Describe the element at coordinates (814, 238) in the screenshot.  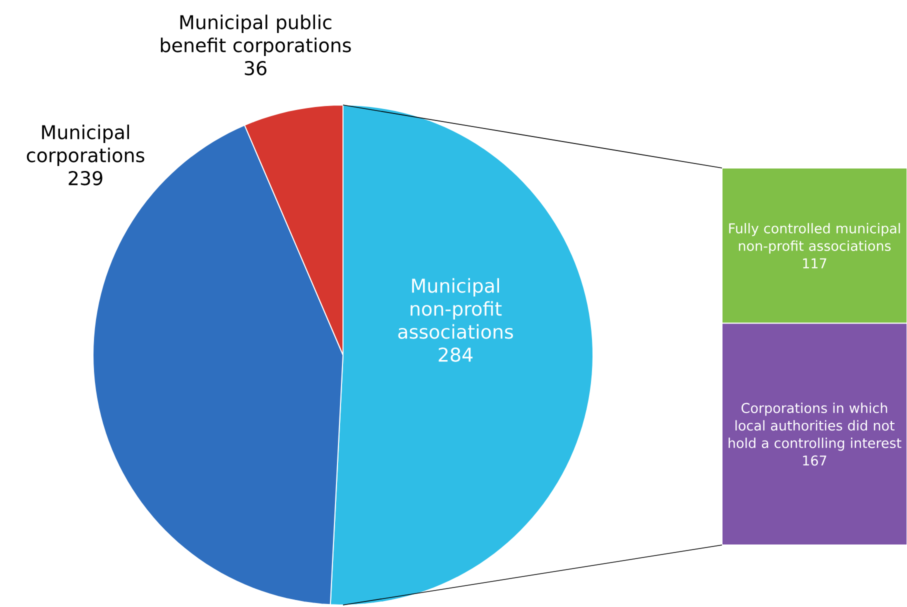
I see `series-label: Fully controlled municipal non-profit associations` at that location.